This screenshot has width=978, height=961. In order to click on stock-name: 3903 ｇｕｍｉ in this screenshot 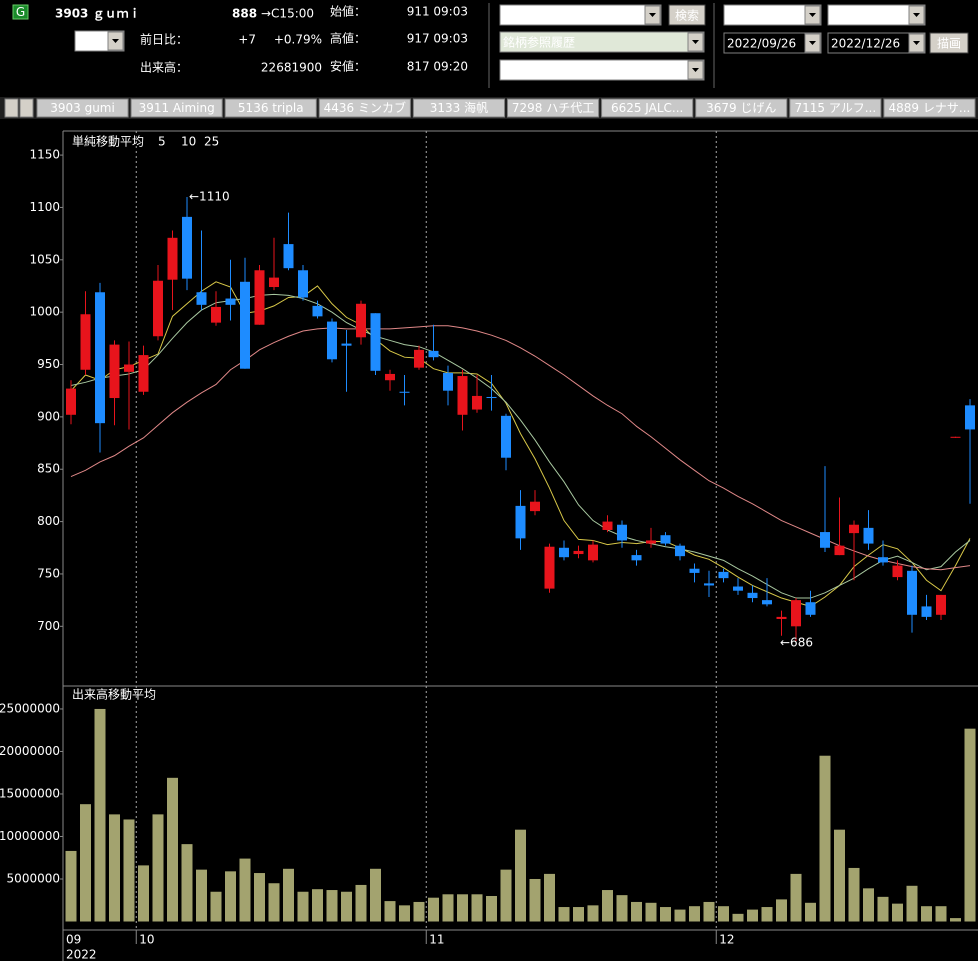, I will do `click(98, 14)`.